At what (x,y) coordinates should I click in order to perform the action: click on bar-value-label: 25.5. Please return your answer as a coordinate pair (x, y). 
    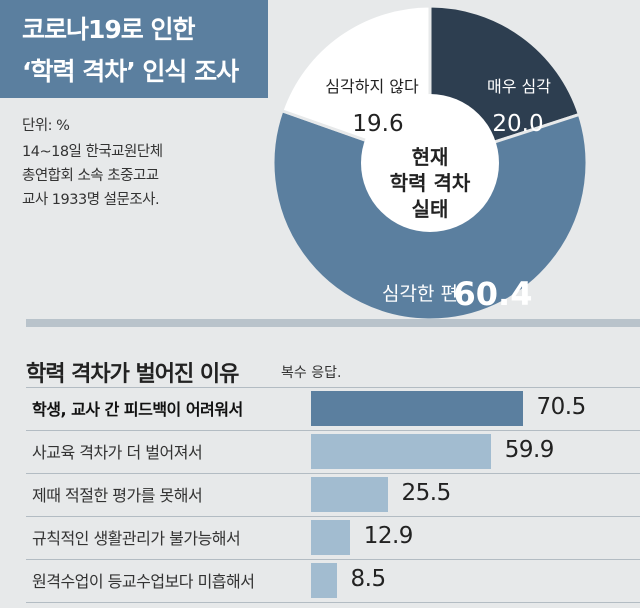
    Looking at the image, I should click on (426, 493).